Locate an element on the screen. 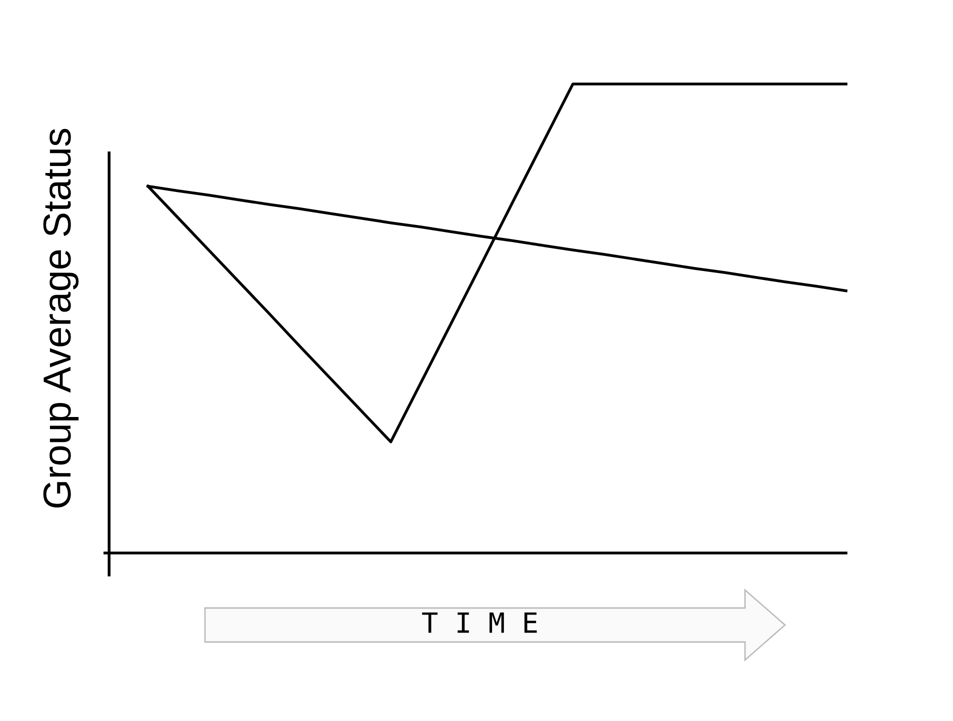 This screenshot has width=953, height=721. x-axis-title: T I M E is located at coordinates (479, 622).